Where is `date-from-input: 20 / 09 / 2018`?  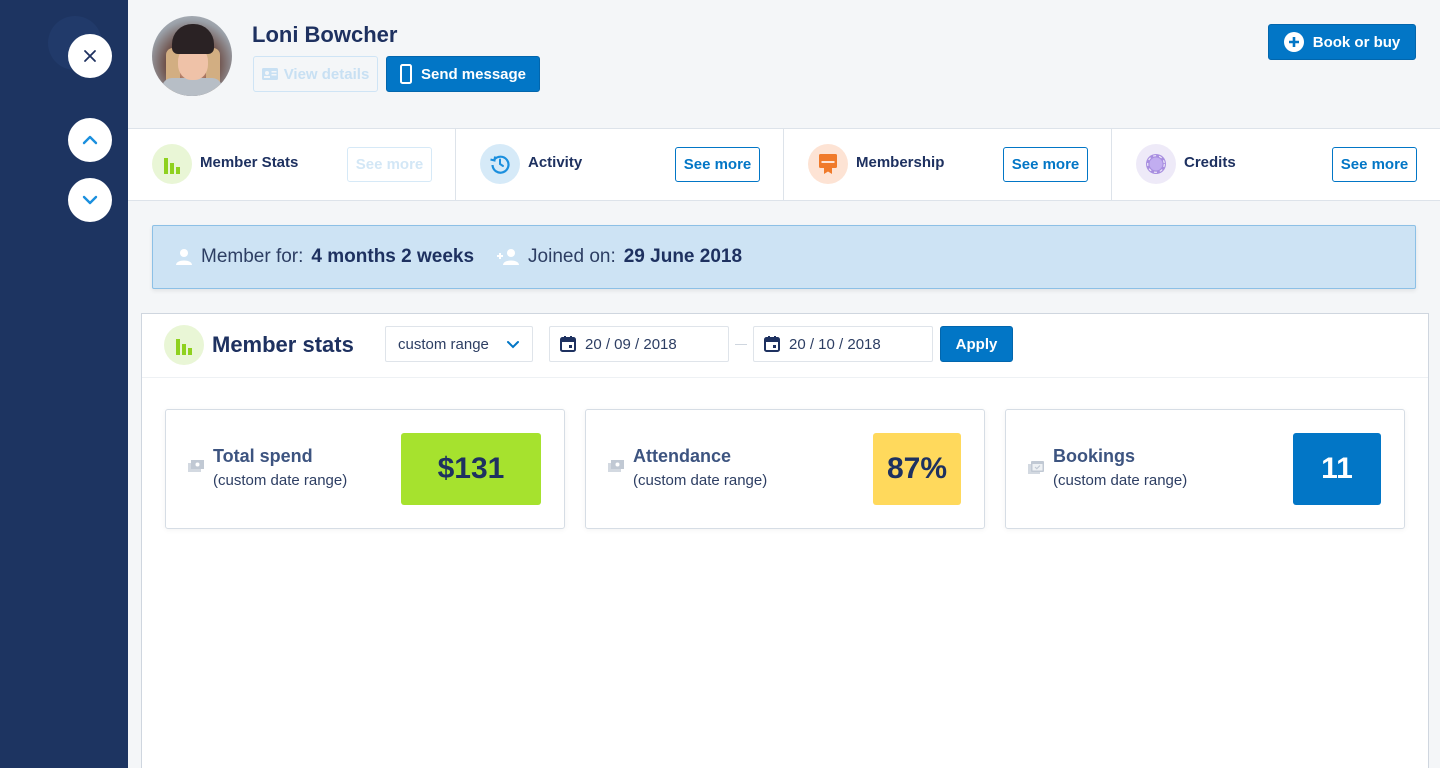 date-from-input: 20 / 09 / 2018 is located at coordinates (639, 344).